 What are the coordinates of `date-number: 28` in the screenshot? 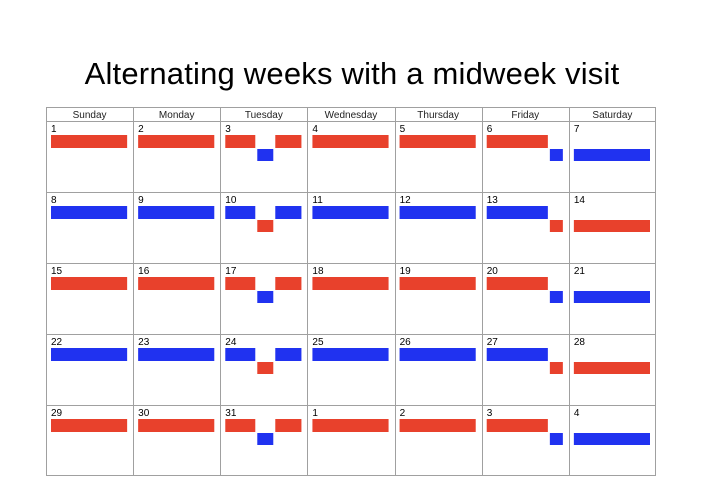 It's located at (580, 342).